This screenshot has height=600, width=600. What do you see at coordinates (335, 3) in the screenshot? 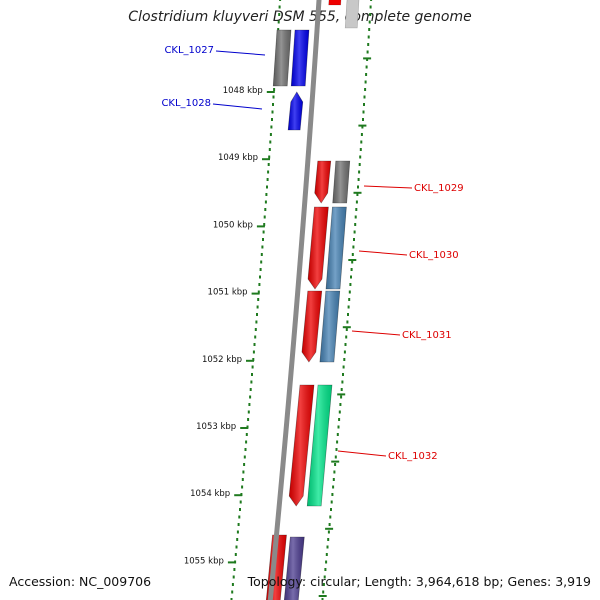
I see `cds-partial` at bounding box center [335, 3].